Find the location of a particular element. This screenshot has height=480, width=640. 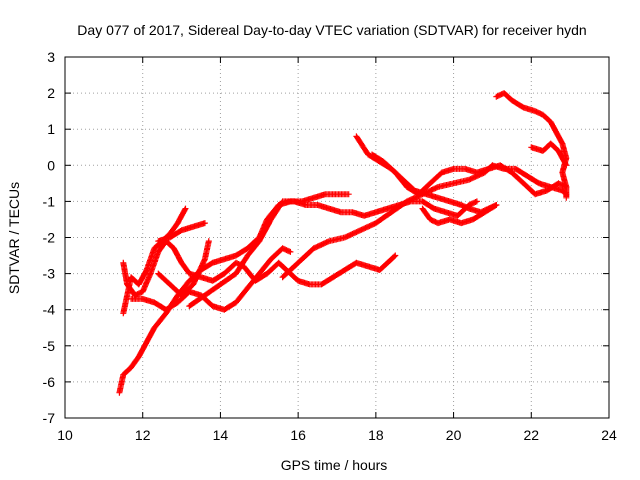

x-tick-label: 12 is located at coordinates (143, 435).